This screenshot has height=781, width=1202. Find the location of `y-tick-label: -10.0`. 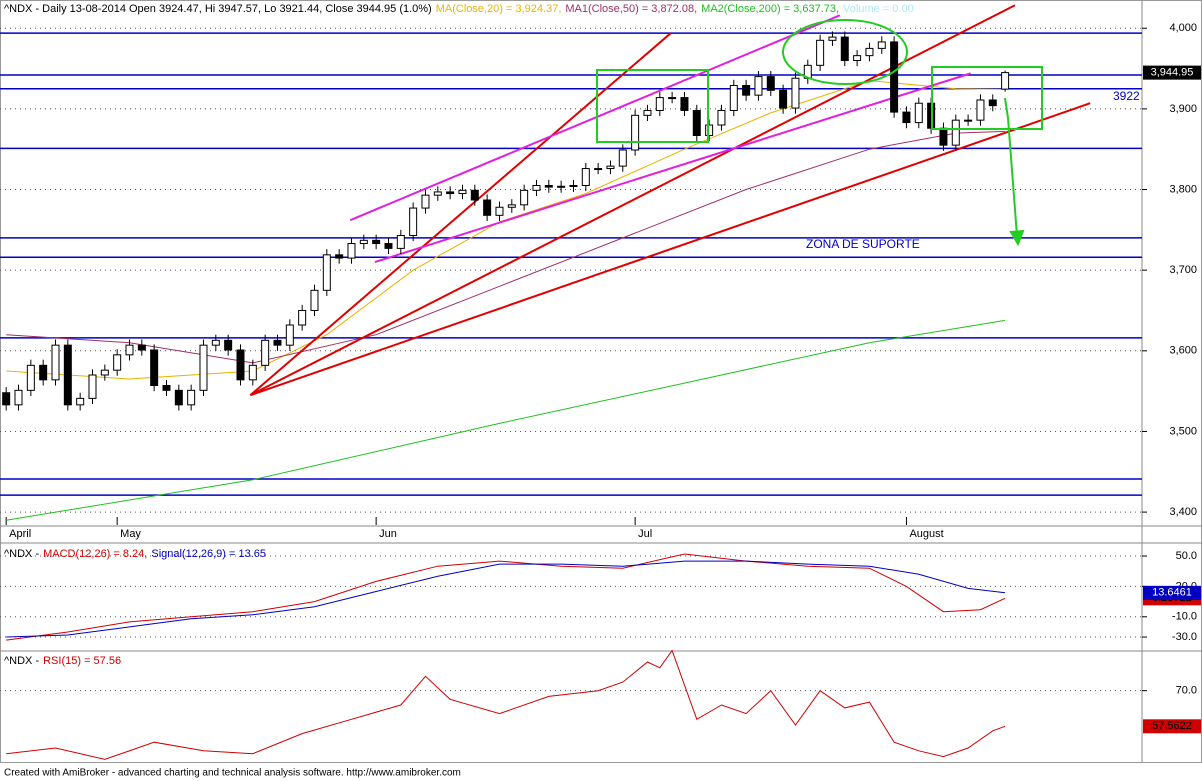

y-tick-label: -10.0 is located at coordinates (1184, 617).